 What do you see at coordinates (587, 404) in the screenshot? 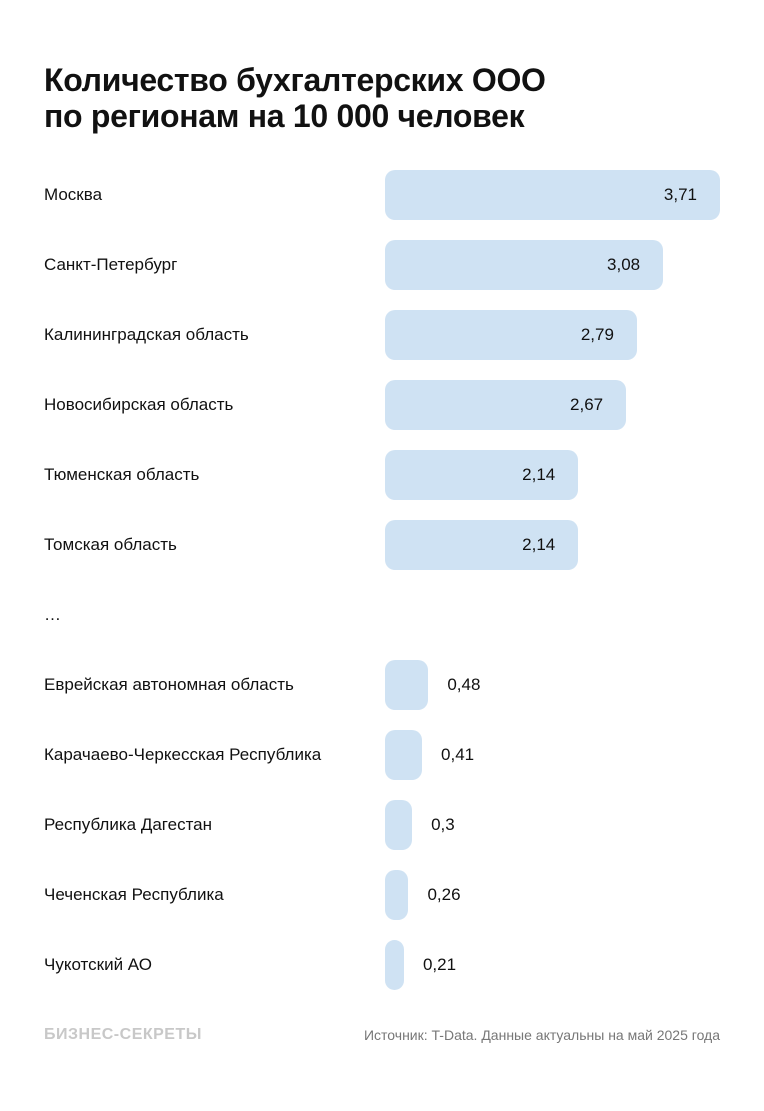
I see `value-label: 2,67` at bounding box center [587, 404].